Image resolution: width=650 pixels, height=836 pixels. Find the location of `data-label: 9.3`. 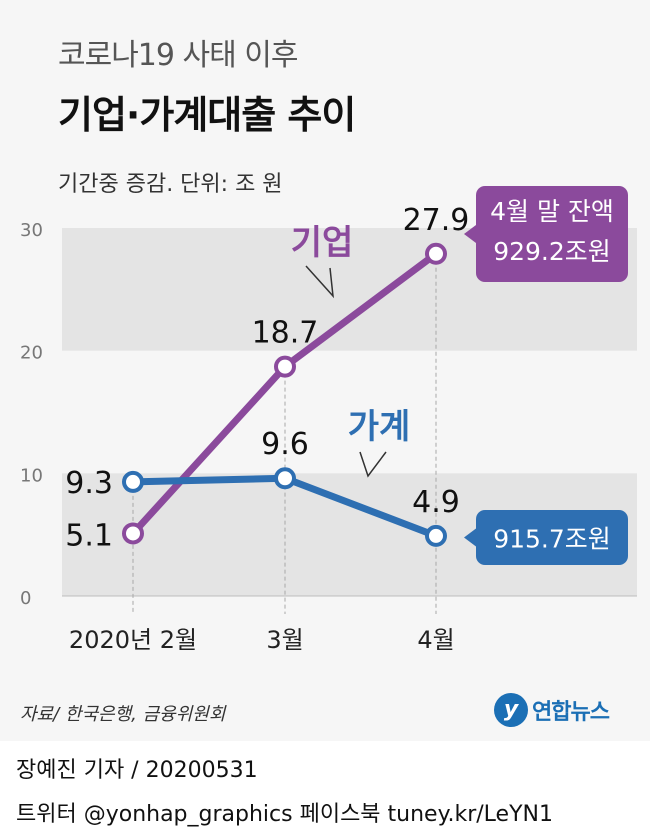

data-label: 9.3 is located at coordinates (89, 483).